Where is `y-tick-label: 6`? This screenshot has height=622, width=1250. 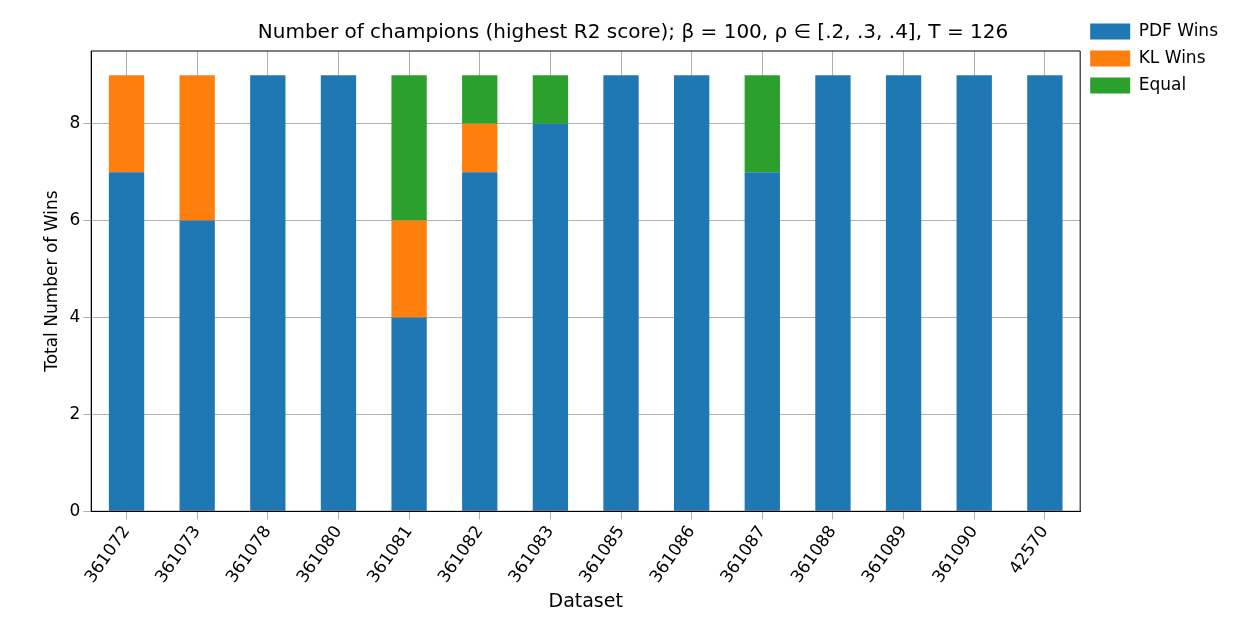
y-tick-label: 6 is located at coordinates (75, 219).